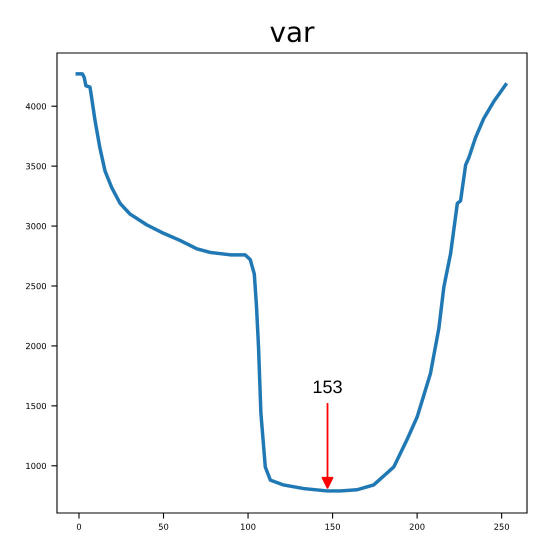  Describe the element at coordinates (36, 226) in the screenshot. I see `y-tick-label: 3000` at that location.